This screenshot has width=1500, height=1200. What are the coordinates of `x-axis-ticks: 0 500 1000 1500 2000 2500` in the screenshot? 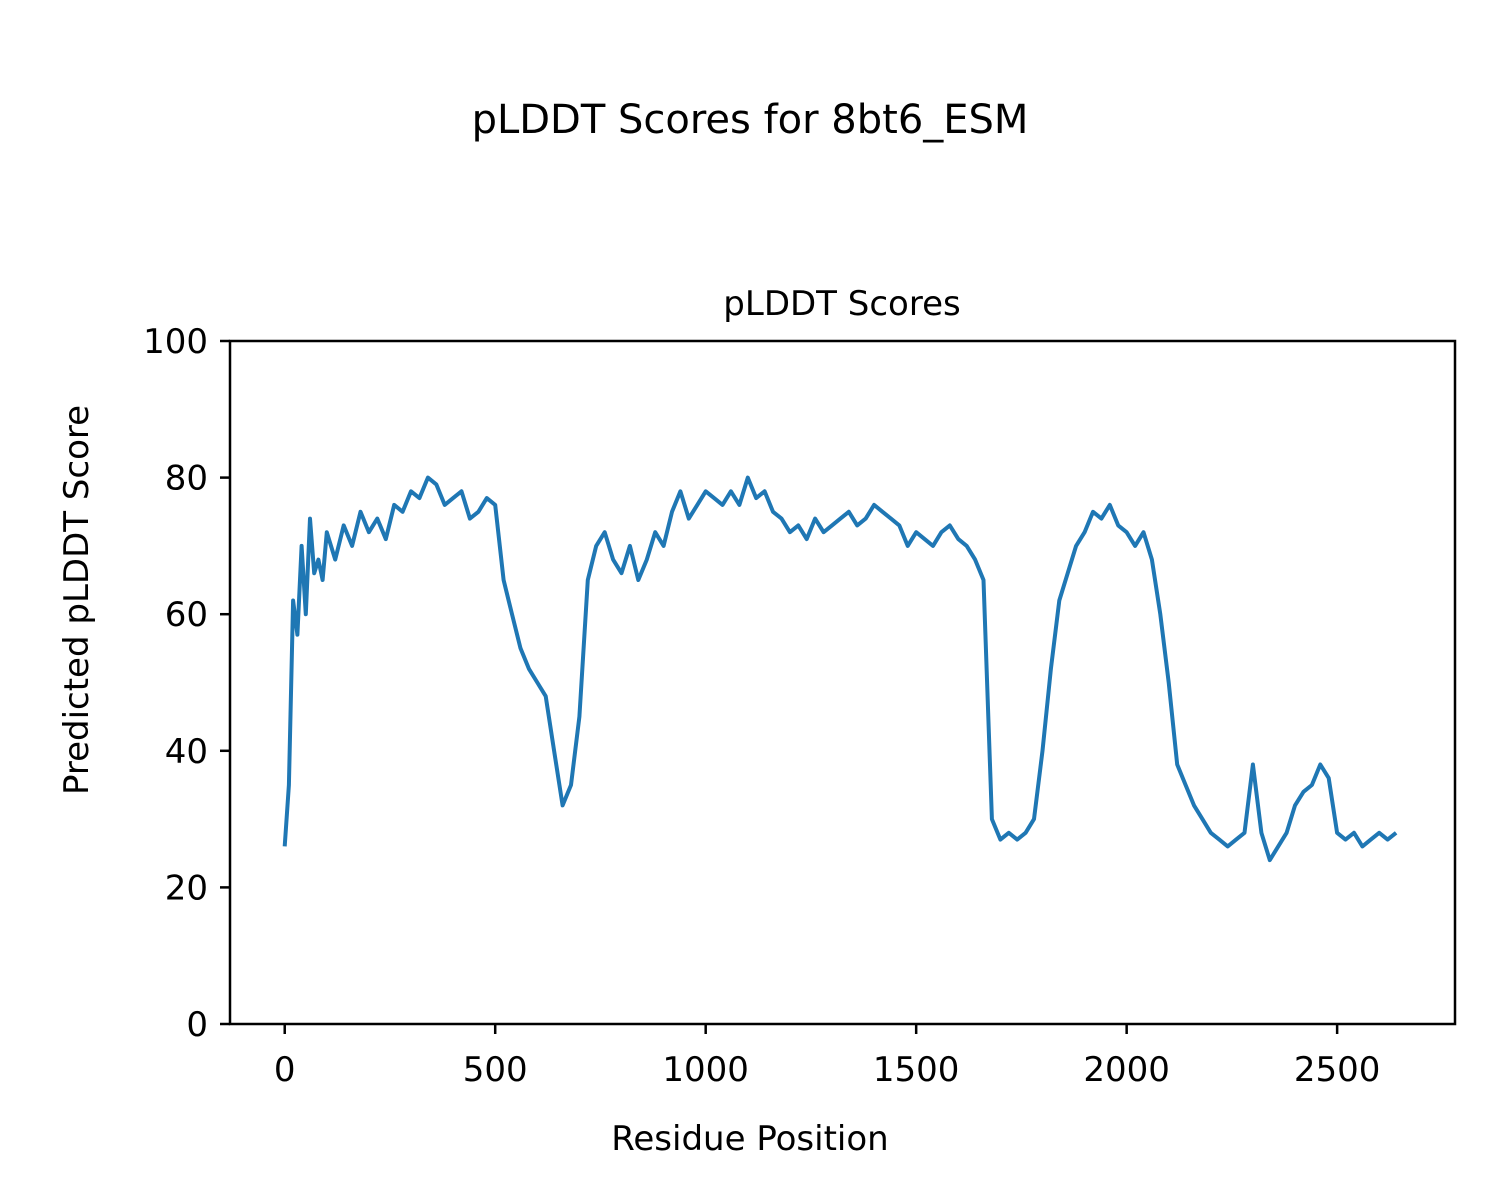 It's located at (827, 1057).